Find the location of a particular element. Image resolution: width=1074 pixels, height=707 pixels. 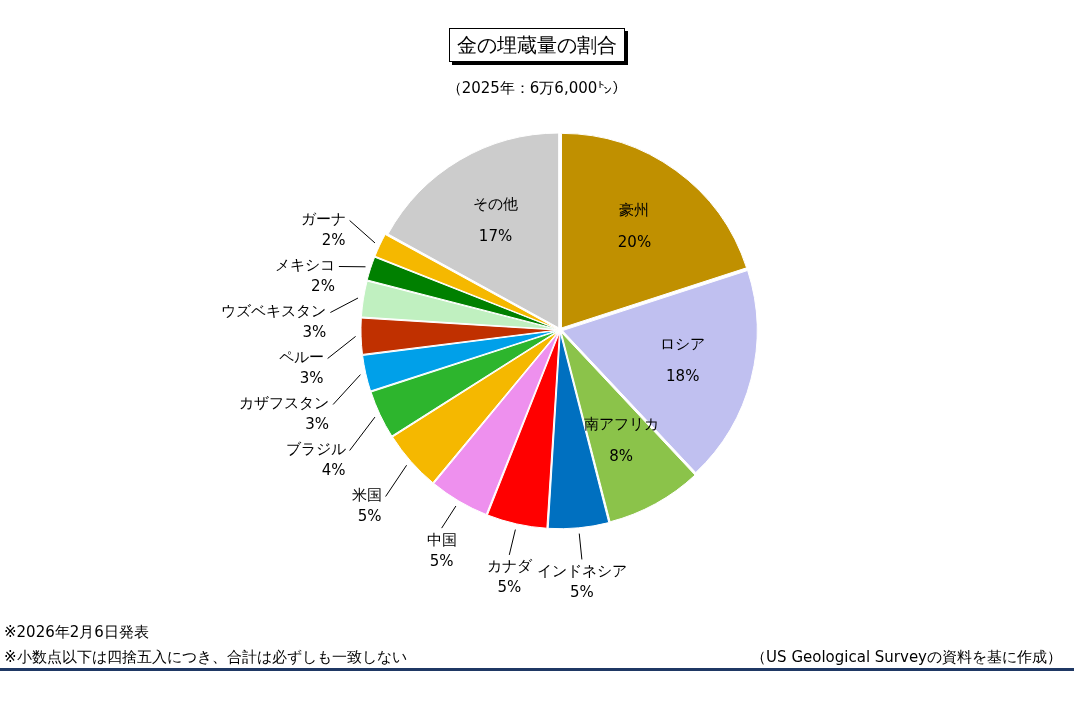

slice-label: メキシコ is located at coordinates (304, 265).